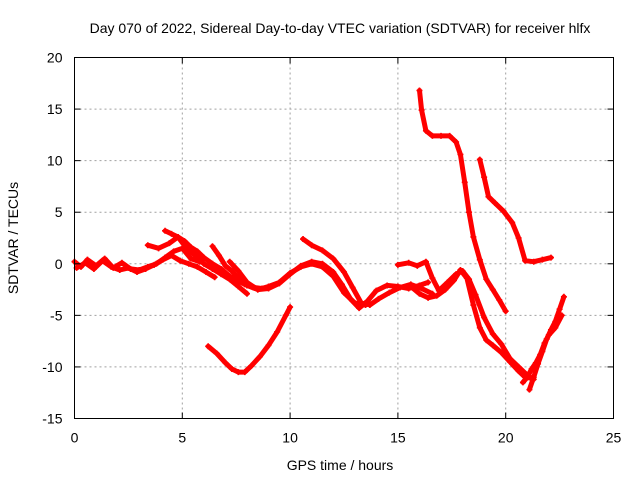  I want to click on x-tick-label: 10, so click(290, 438).